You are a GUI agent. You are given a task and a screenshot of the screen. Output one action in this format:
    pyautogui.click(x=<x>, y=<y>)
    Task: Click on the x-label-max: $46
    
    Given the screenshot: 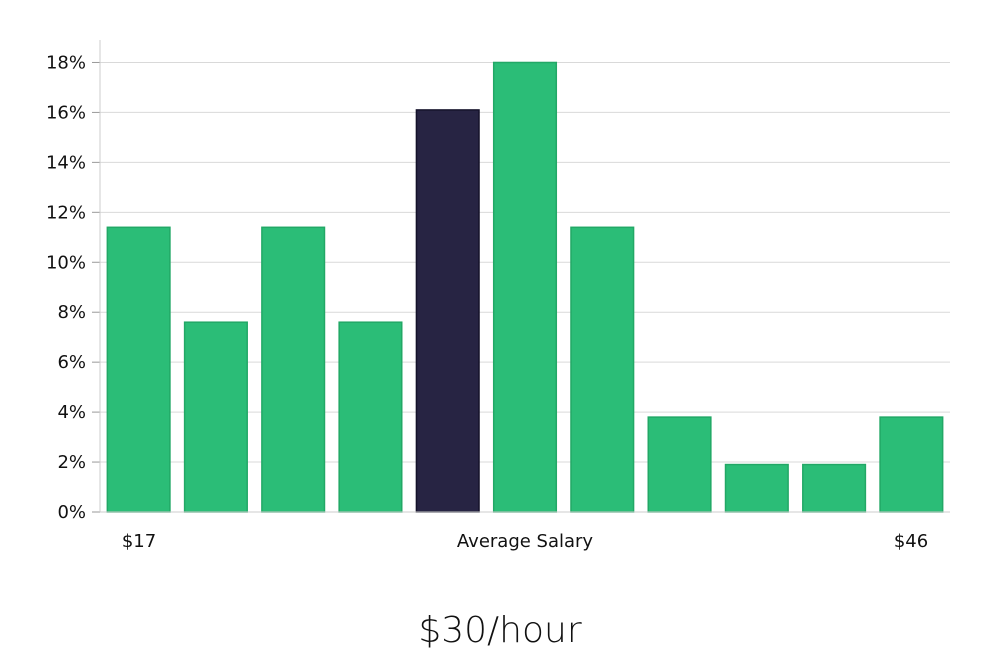 What is the action you would take?
    pyautogui.click(x=911, y=541)
    